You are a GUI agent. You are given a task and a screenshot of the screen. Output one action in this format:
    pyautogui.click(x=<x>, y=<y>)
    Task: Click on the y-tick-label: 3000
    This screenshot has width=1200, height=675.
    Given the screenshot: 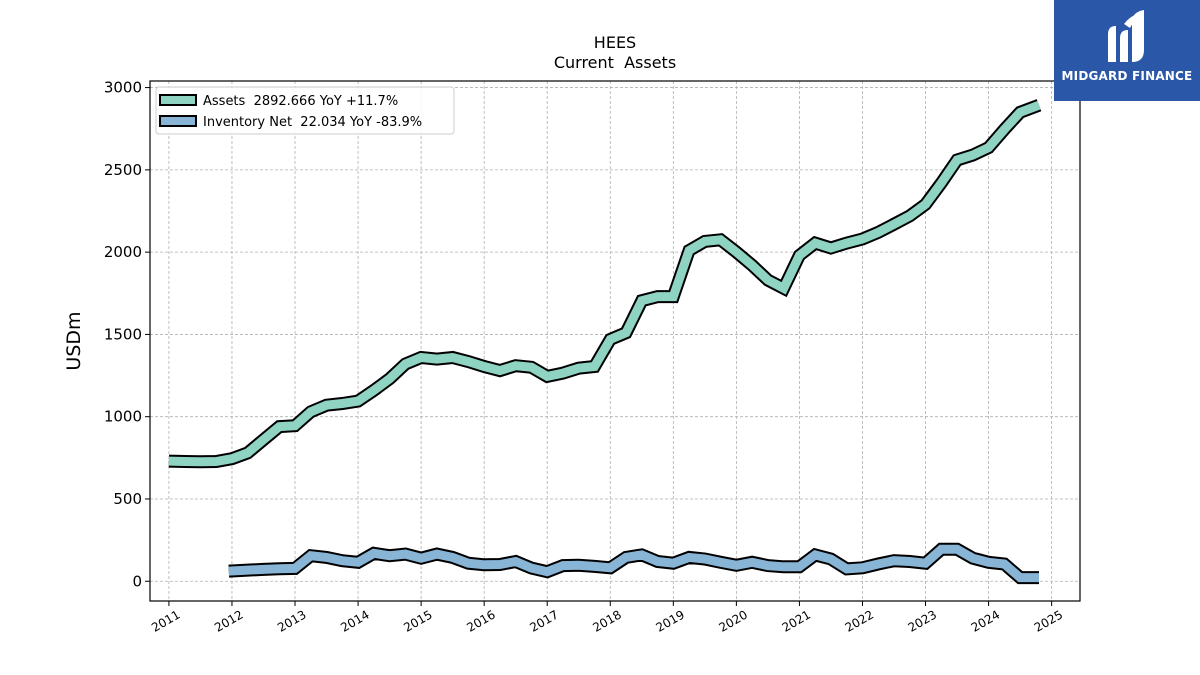 What is the action you would take?
    pyautogui.click(x=123, y=88)
    